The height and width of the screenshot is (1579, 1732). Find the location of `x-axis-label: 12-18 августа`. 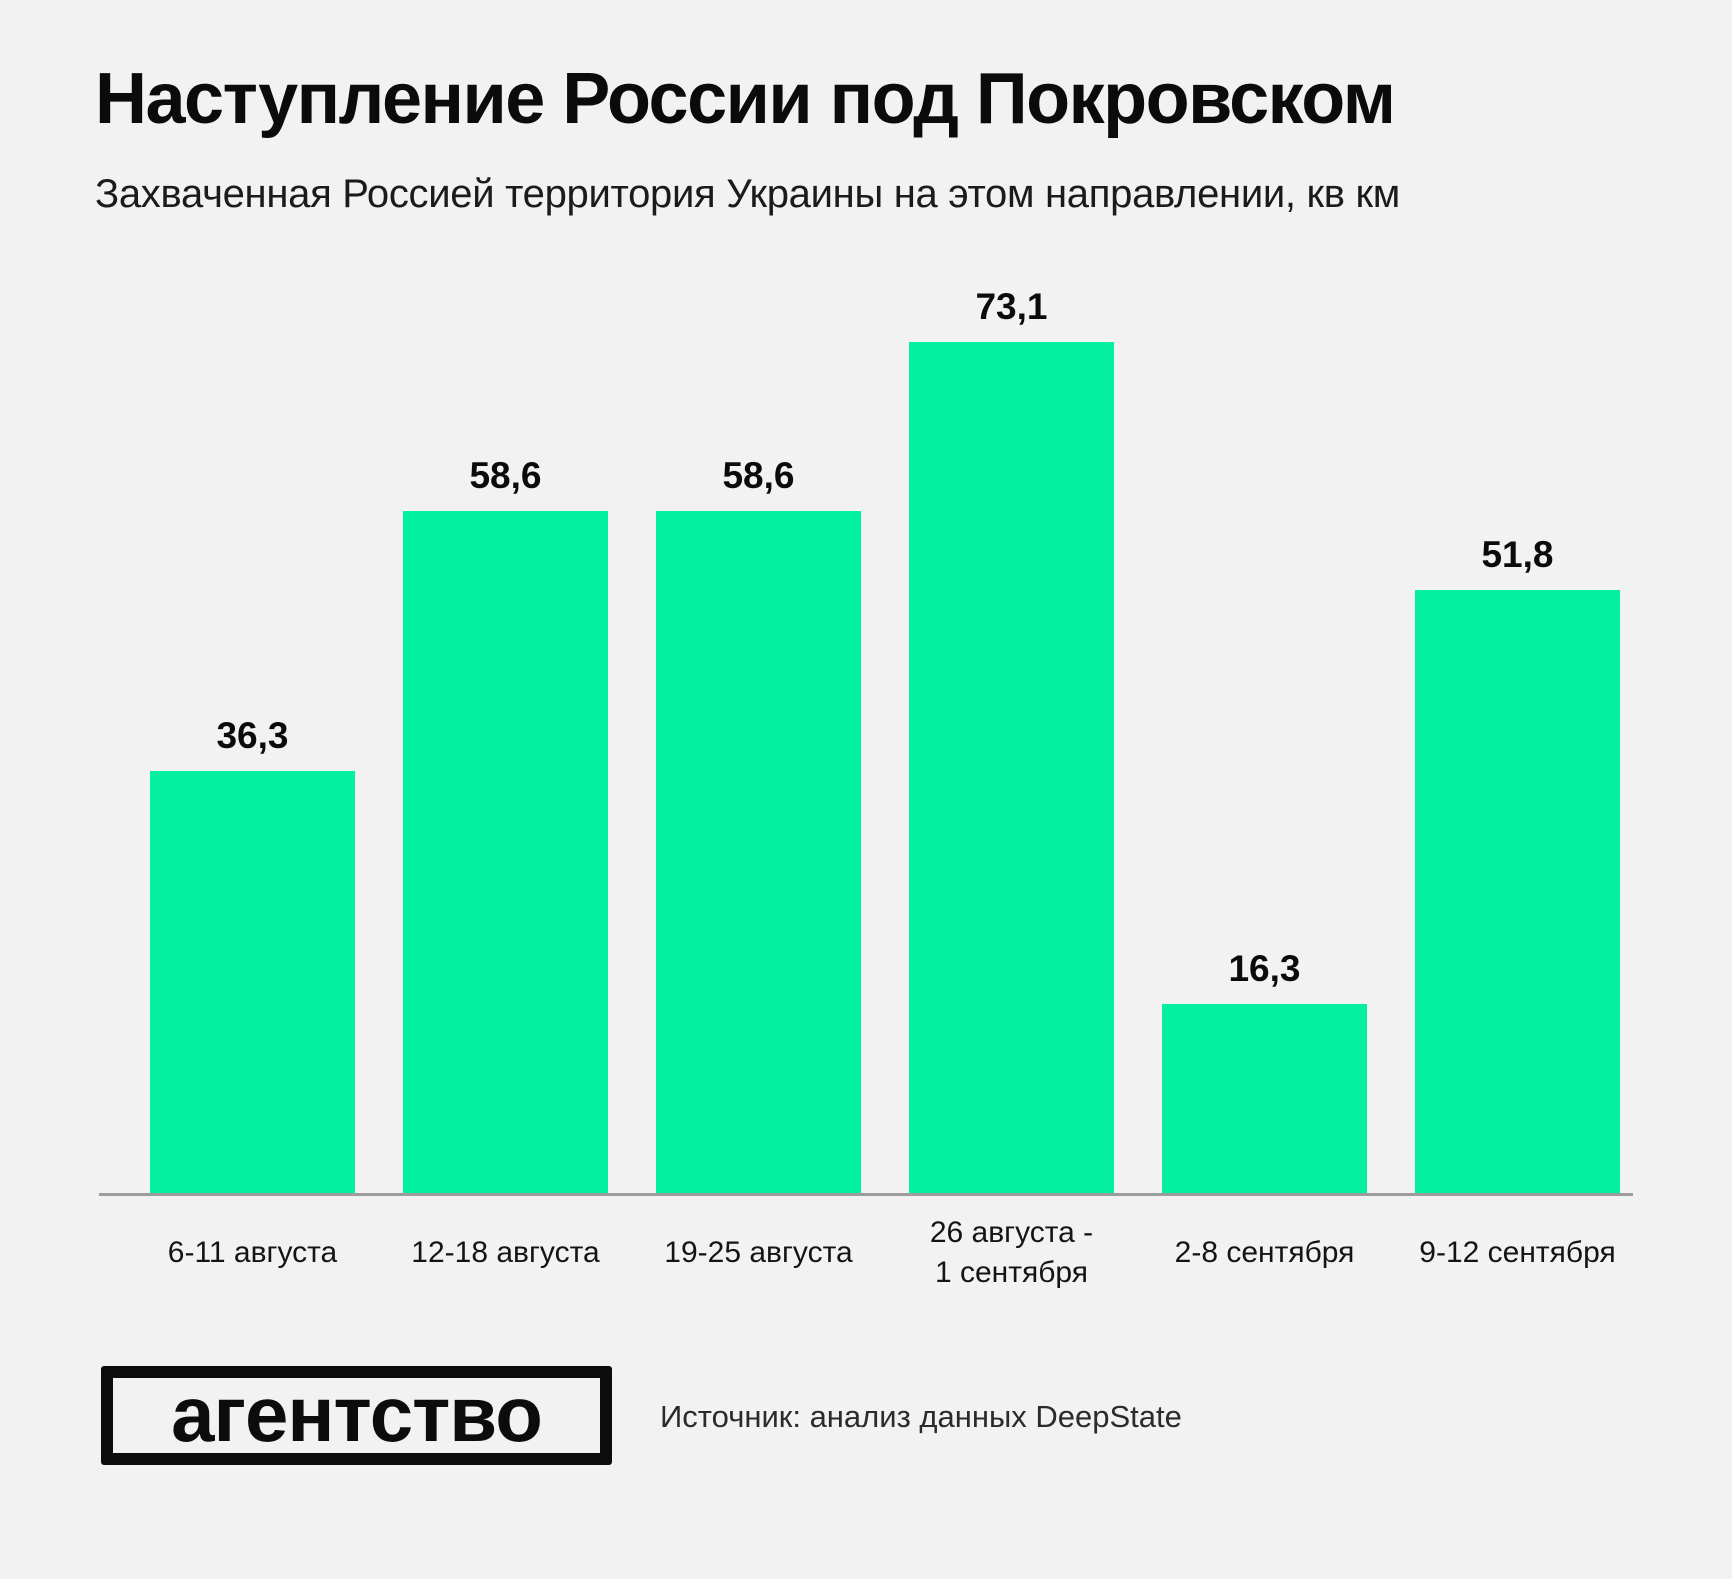

x-axis-label: 12-18 августа is located at coordinates (505, 1252).